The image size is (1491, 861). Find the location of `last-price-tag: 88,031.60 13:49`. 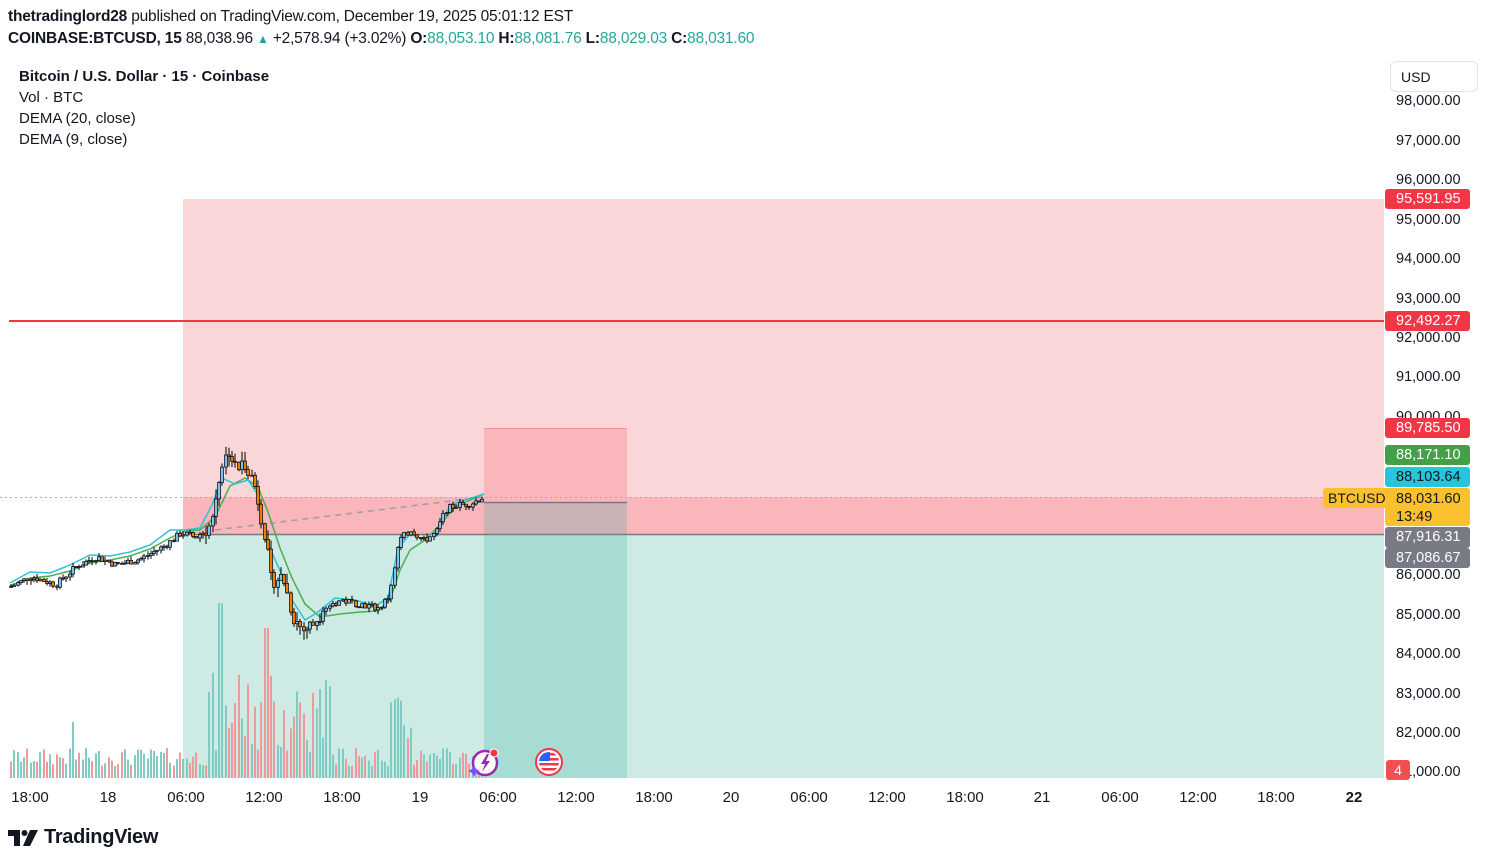

last-price-tag: 88,031.60 13:49 is located at coordinates (1427, 507).